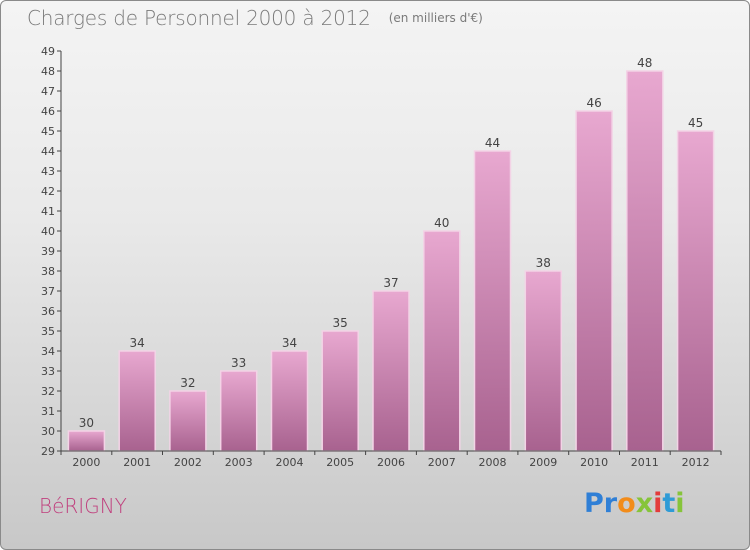 The image size is (750, 550). I want to click on x-tick-label-2004: 2004, so click(290, 462).